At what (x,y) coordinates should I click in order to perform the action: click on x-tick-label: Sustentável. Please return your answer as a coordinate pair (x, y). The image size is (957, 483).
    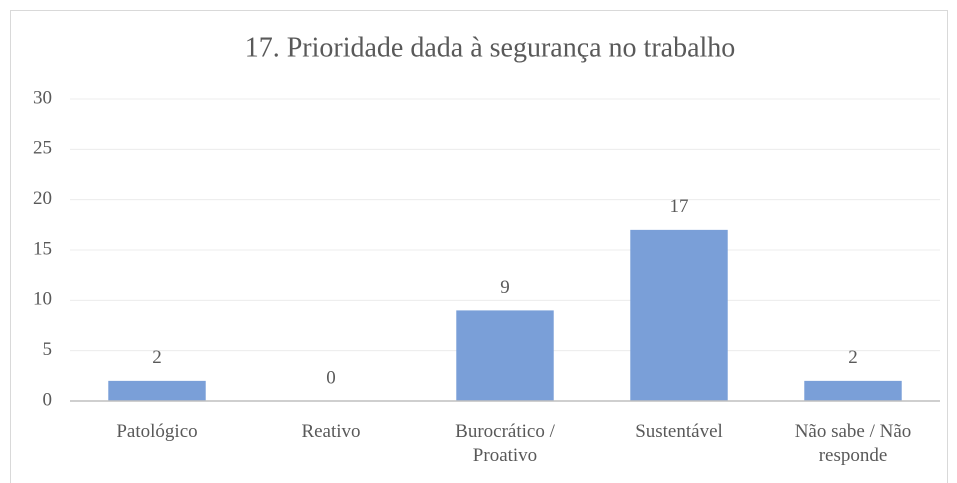
    Looking at the image, I should click on (679, 431).